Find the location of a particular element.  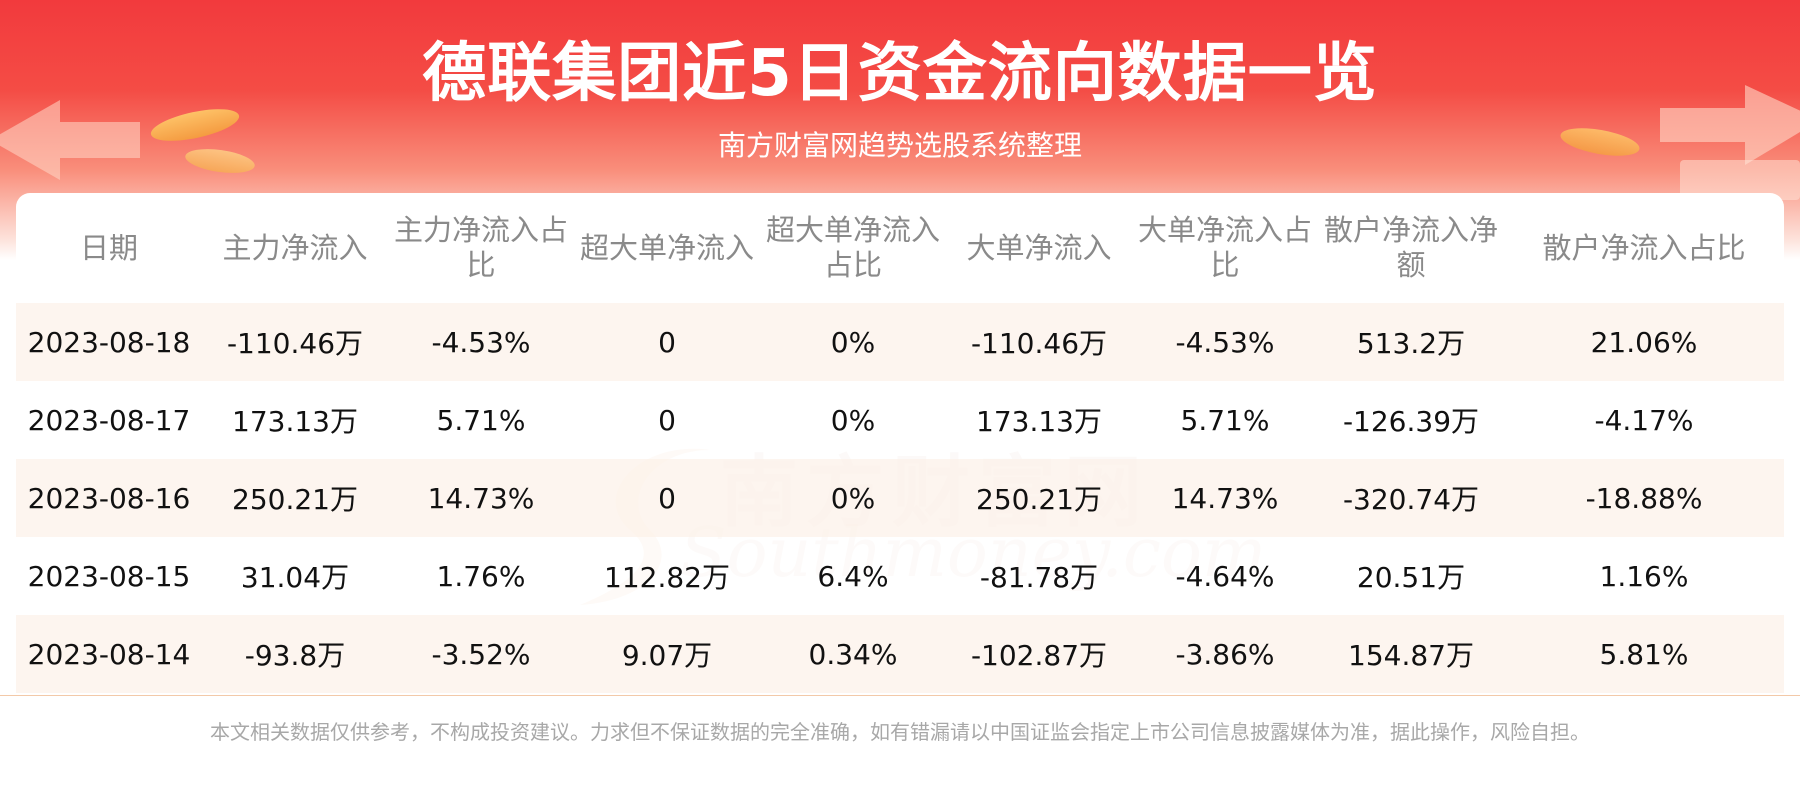

cell-date: 2023-08-14 is located at coordinates (109, 654).